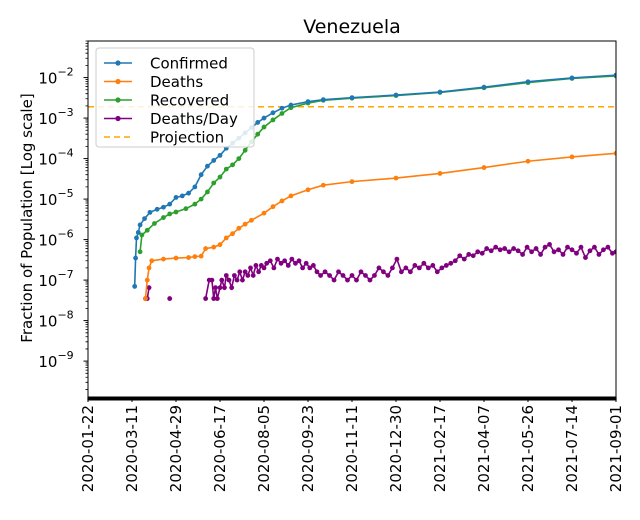  Describe the element at coordinates (194, 119) in the screenshot. I see `legend-label-deaths-day: Deaths/Day` at that location.